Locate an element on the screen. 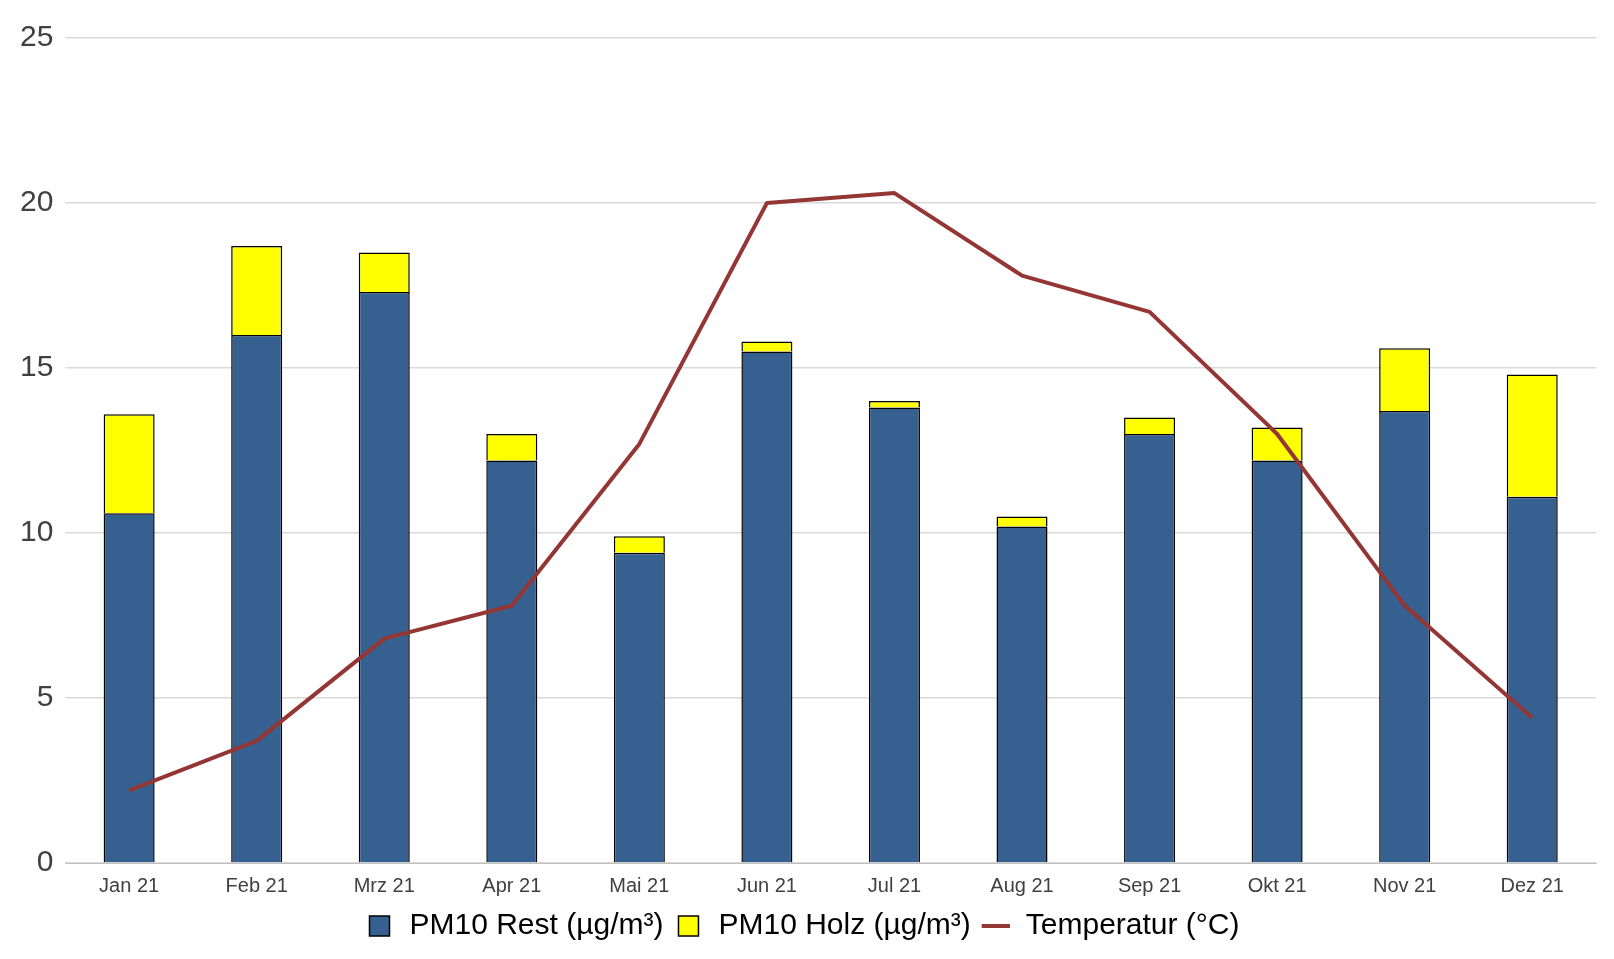  legend-label: Temperatur (°C) is located at coordinates (1132, 924).